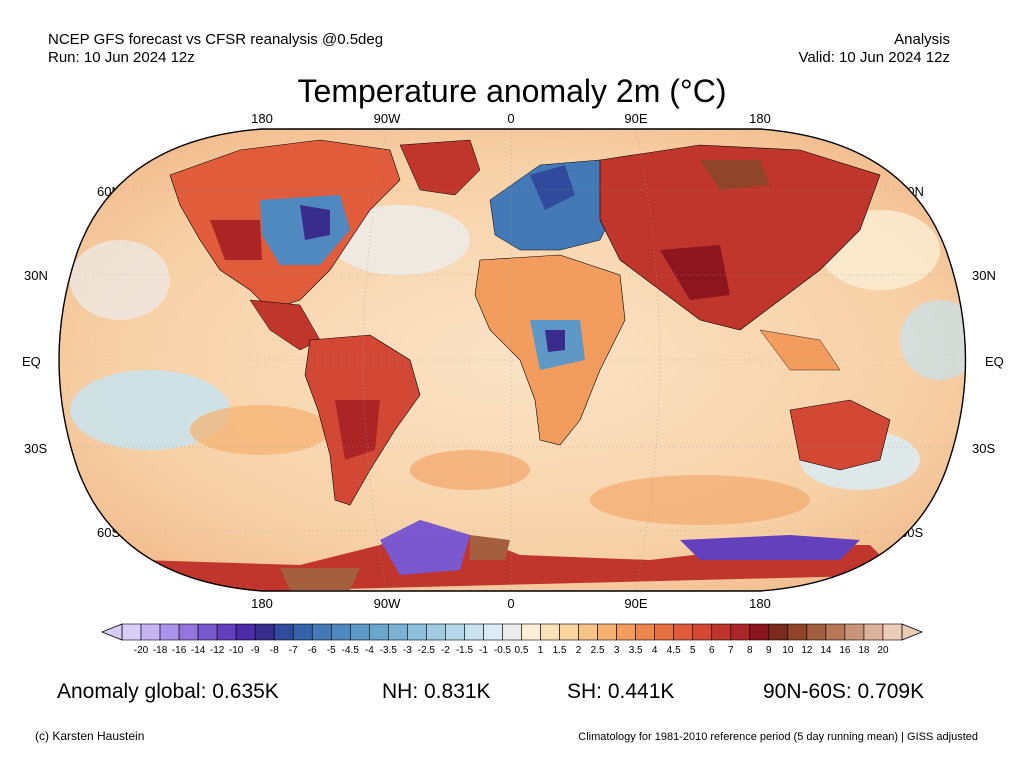 Image resolution: width=1024 pixels, height=768 pixels. What do you see at coordinates (521, 650) in the screenshot?
I see `colorbar-tick-label: 0.5` at bounding box center [521, 650].